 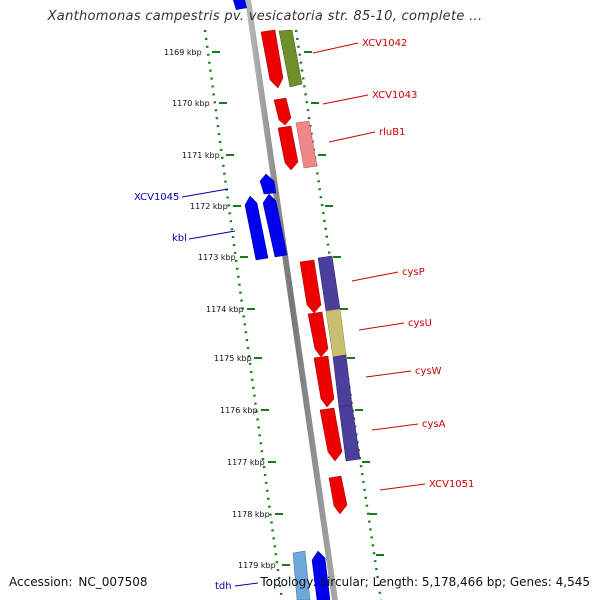 I want to click on tick-label: 1171 kbp, so click(x=201, y=155).